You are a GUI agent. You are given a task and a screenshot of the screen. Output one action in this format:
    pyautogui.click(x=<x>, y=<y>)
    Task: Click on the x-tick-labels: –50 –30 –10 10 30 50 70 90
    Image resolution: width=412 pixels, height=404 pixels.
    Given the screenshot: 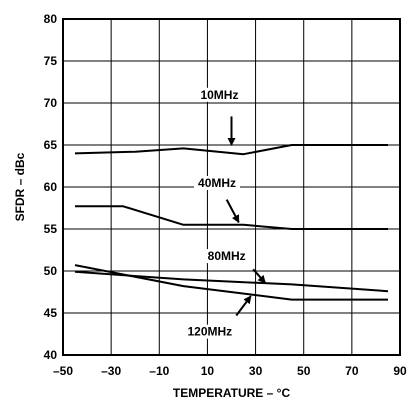 What is the action you would take?
    pyautogui.click(x=230, y=371)
    